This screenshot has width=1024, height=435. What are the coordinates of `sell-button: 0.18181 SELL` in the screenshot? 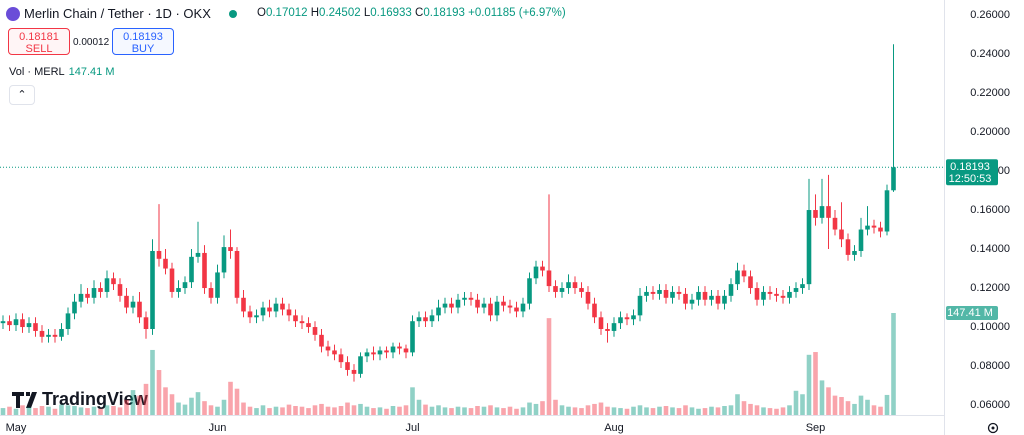 It's located at (39, 41).